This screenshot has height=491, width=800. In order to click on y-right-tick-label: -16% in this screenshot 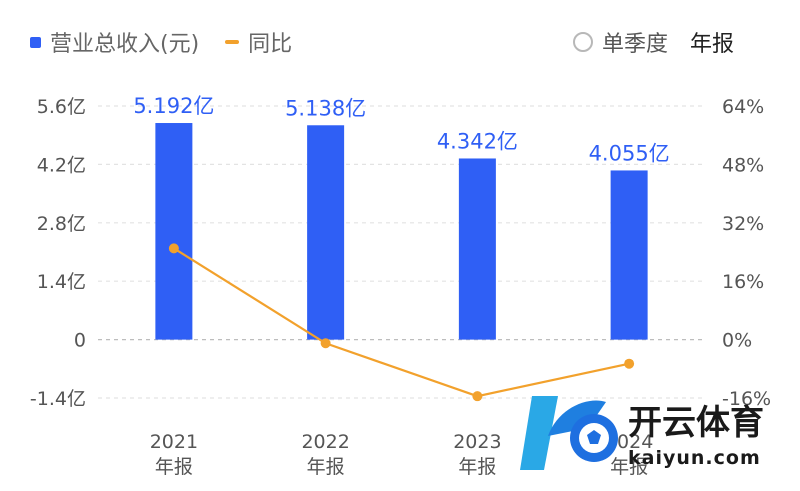, I will do `click(746, 399)`.